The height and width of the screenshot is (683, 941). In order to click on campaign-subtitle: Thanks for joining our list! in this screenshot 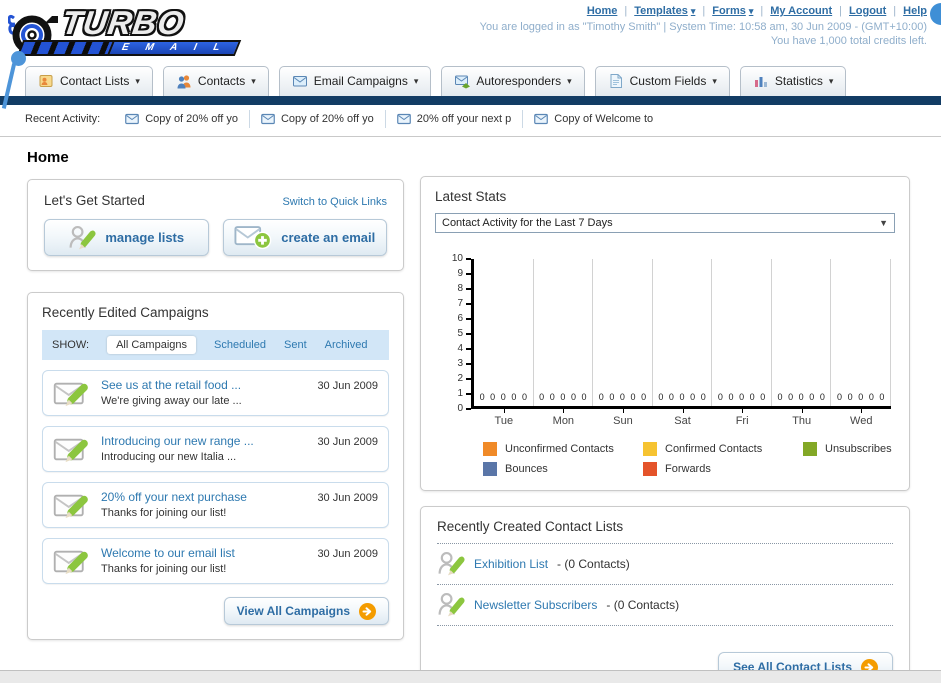, I will do `click(164, 513)`.